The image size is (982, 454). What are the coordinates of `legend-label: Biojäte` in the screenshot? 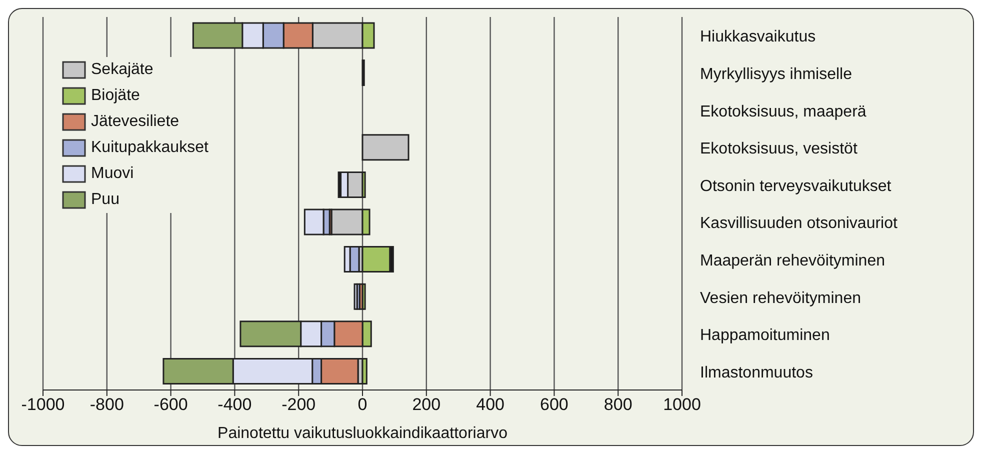 It's located at (115, 96).